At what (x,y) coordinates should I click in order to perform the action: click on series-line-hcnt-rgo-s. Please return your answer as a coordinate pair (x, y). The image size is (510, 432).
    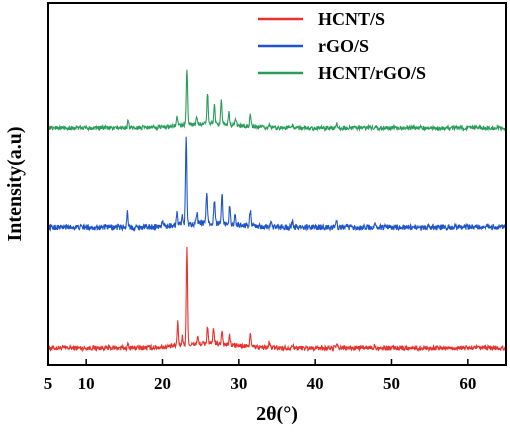
    Looking at the image, I should click on (277, 100).